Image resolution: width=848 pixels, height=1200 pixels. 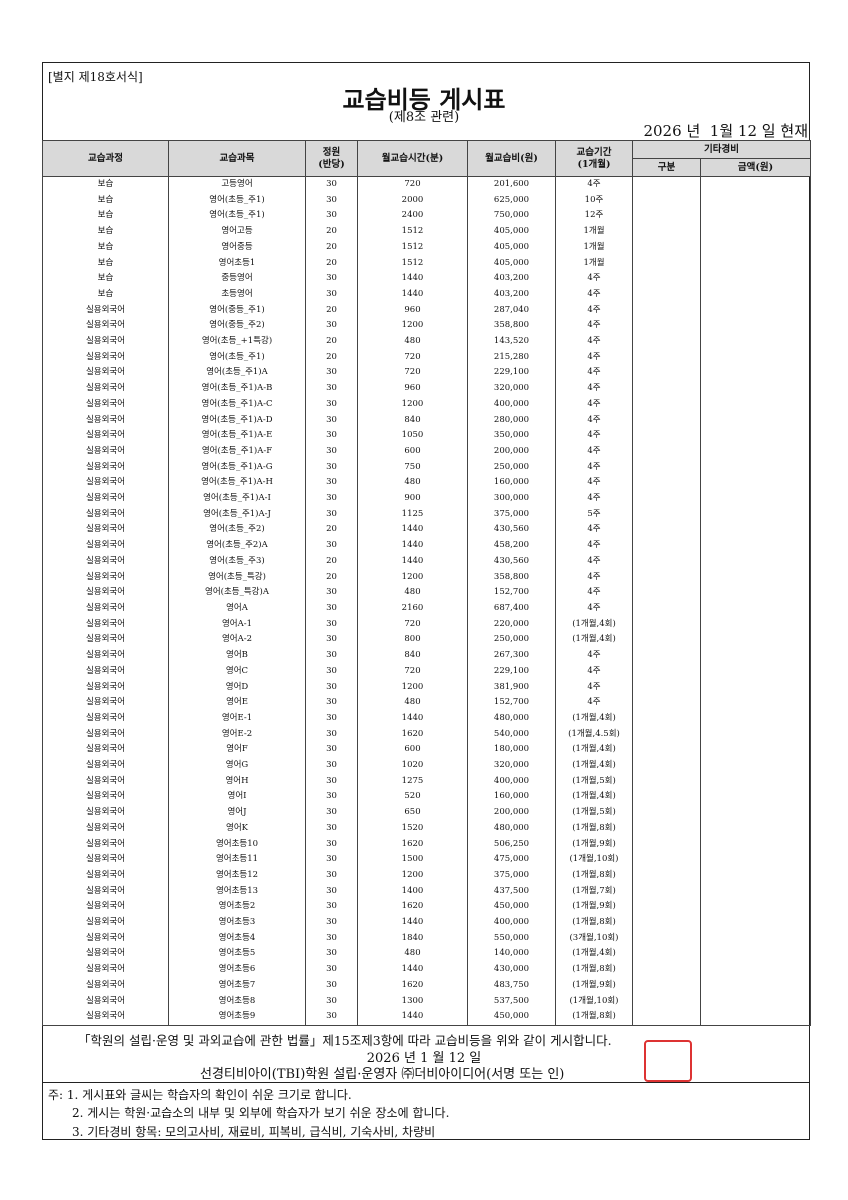 What do you see at coordinates (237, 797) in the screenshot?
I see `cell: 영어I` at bounding box center [237, 797].